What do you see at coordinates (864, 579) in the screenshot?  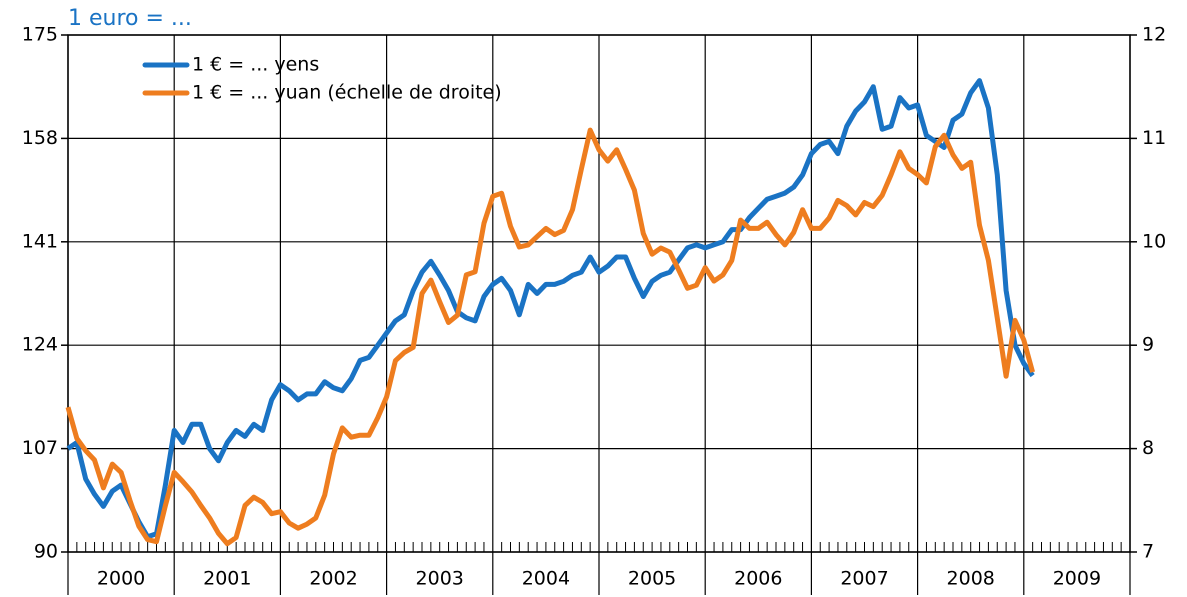 I see `x-tick-label: 2007` at bounding box center [864, 579].